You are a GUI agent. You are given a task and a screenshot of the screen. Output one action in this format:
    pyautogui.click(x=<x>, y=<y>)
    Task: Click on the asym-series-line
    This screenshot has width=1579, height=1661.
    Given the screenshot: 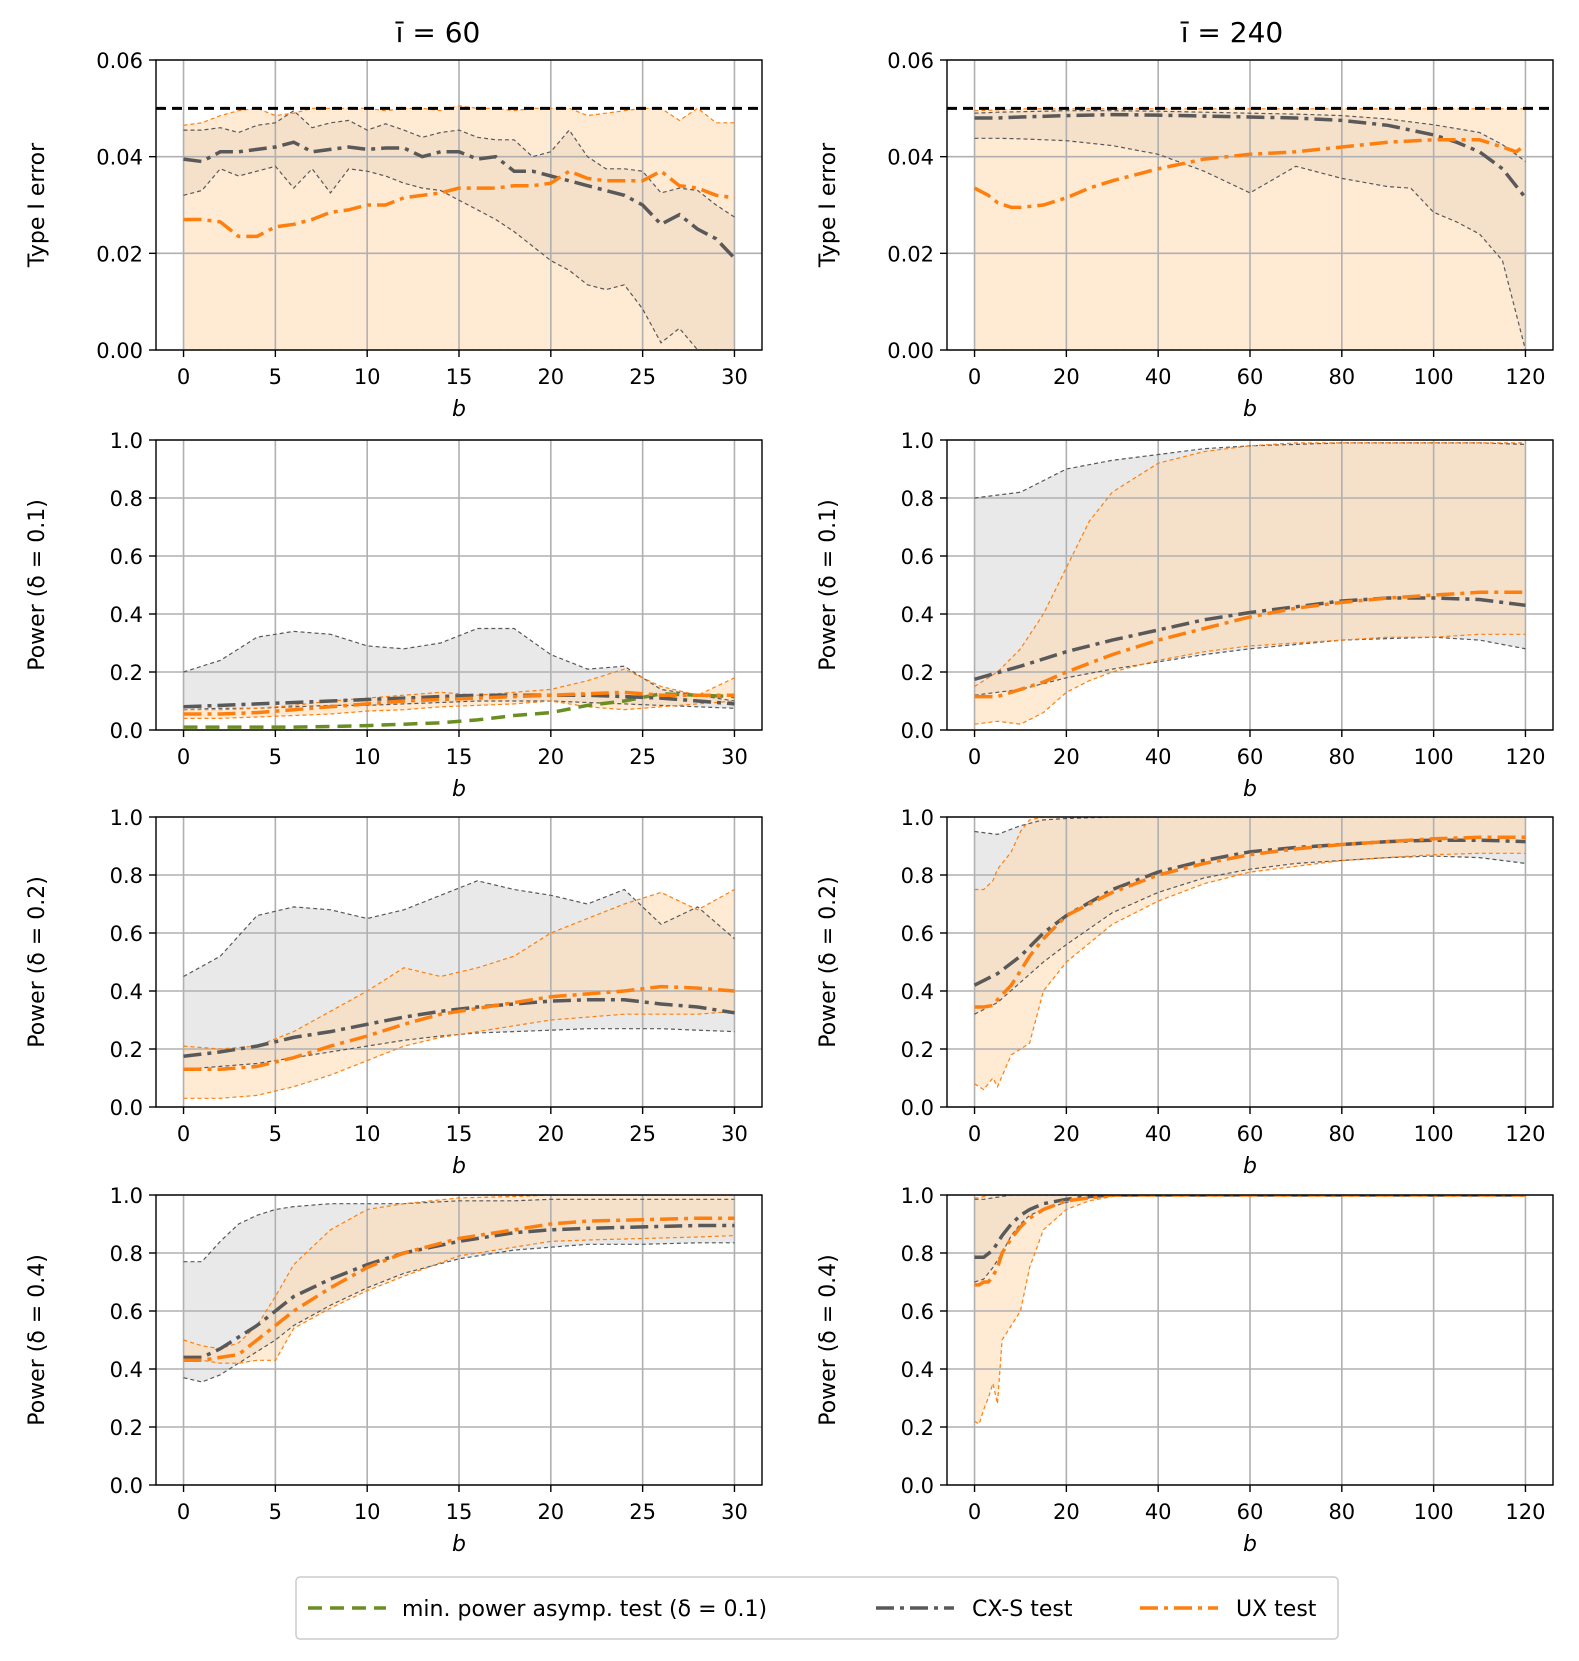 What is the action you would take?
    pyautogui.click(x=459, y=710)
    